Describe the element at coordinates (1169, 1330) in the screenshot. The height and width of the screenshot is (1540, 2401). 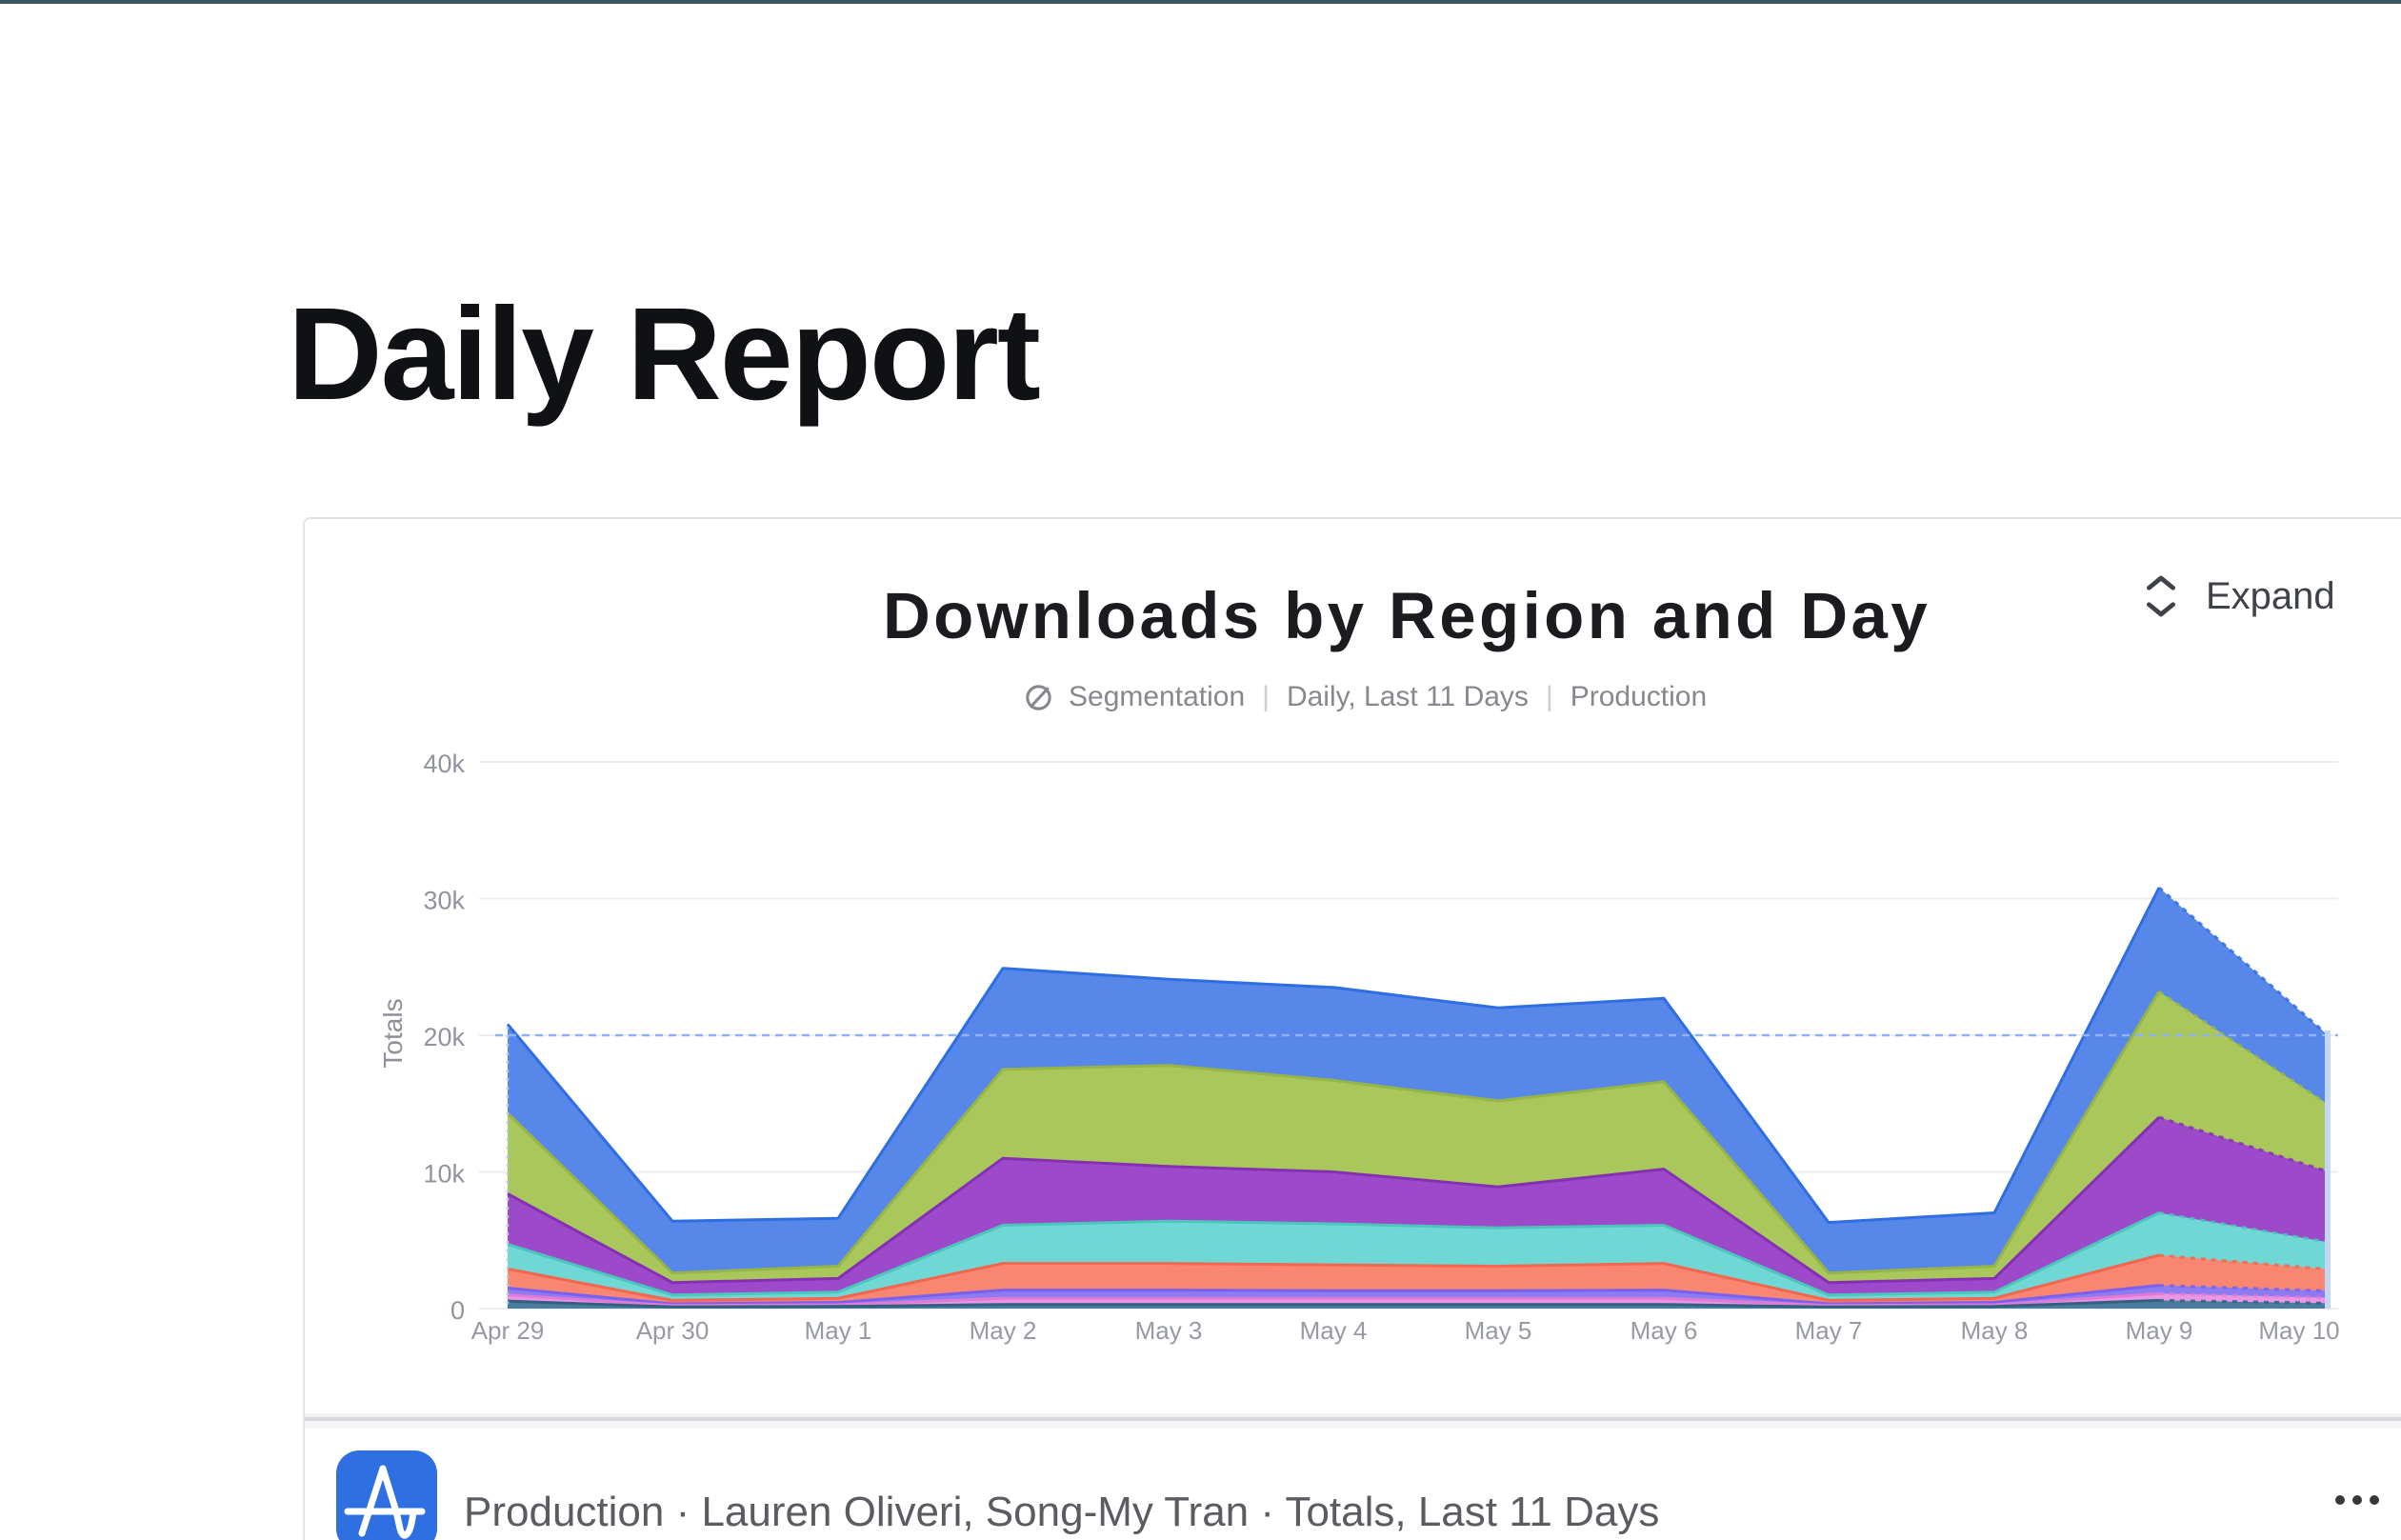
I see `svg-text: May 3` at that location.